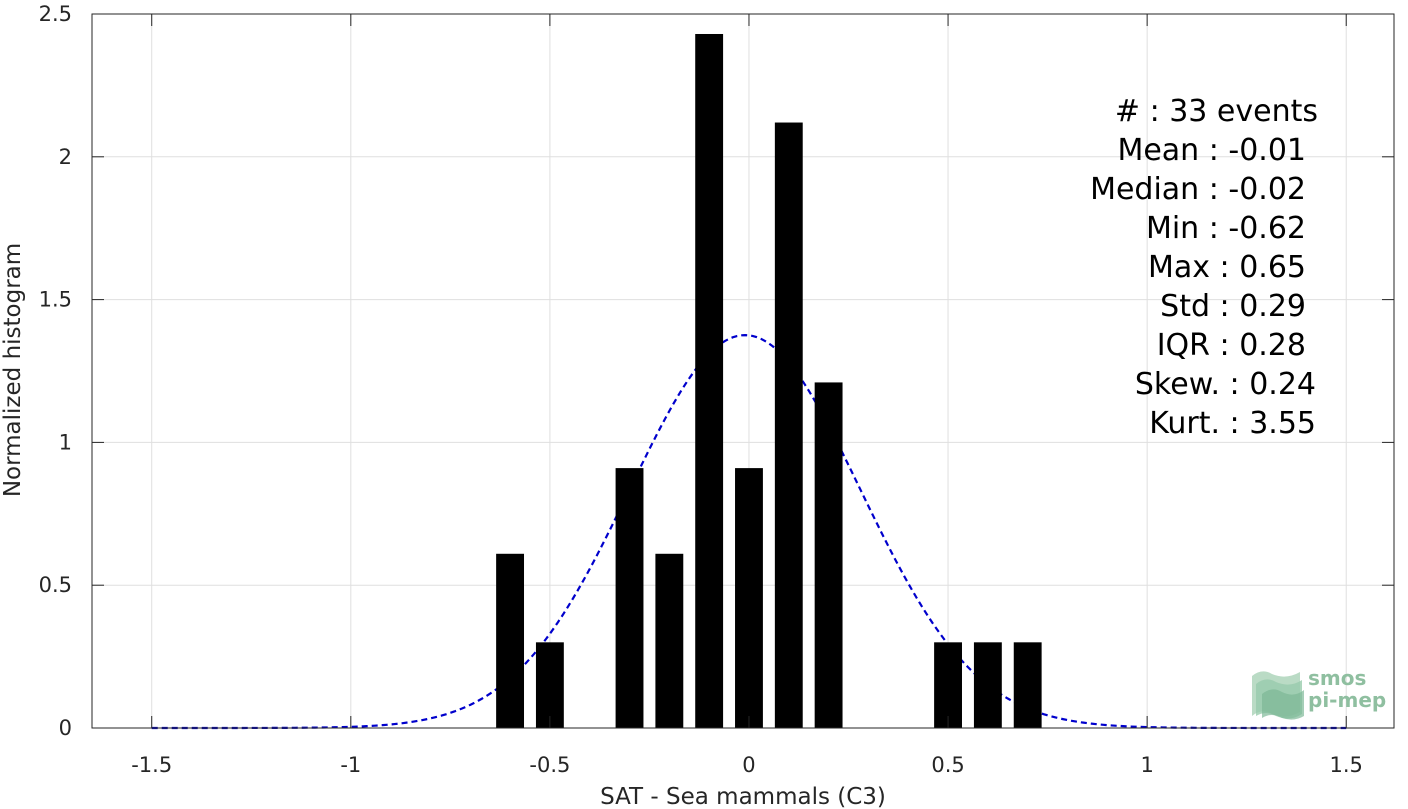 This screenshot has width=1408, height=809. I want to click on stats-count: # : 33 events, so click(1216, 111).